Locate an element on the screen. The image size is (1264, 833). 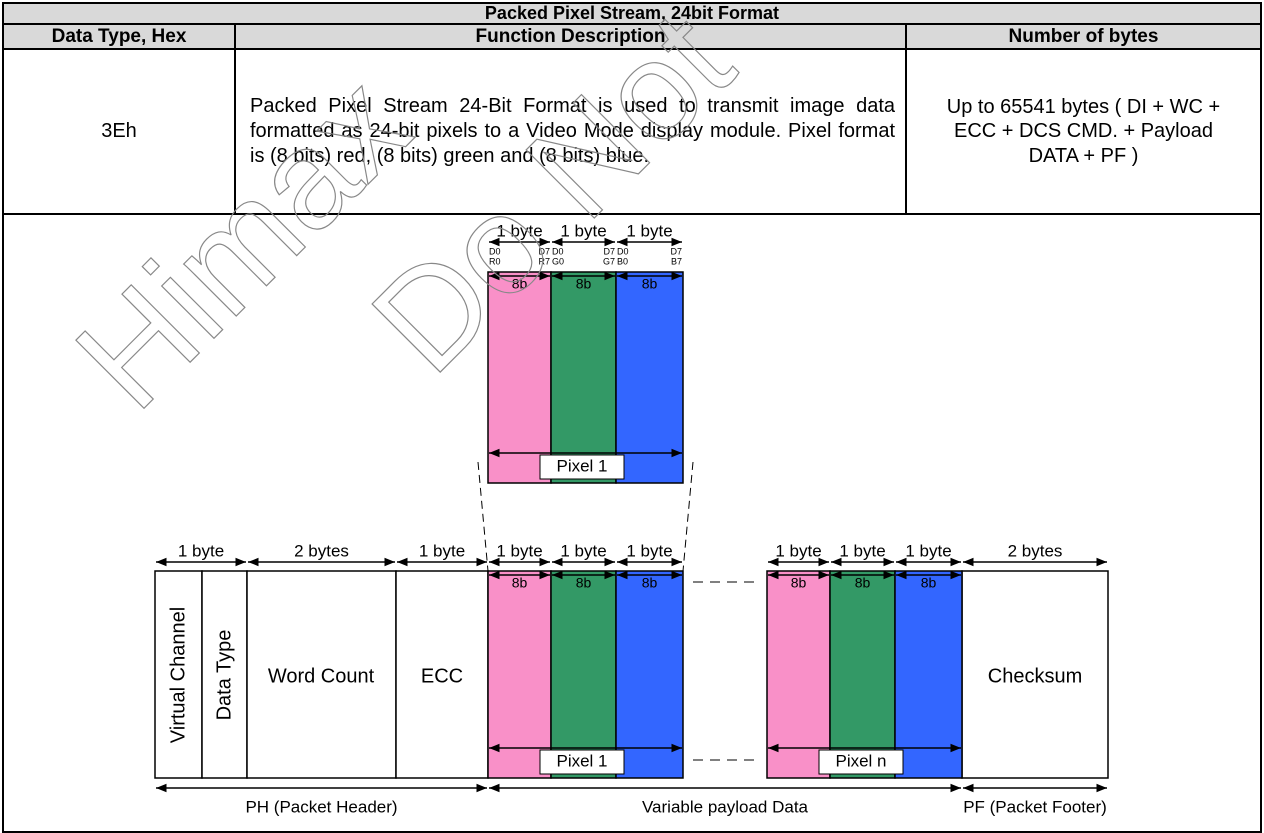
header-cell: Function Description is located at coordinates (570, 36).